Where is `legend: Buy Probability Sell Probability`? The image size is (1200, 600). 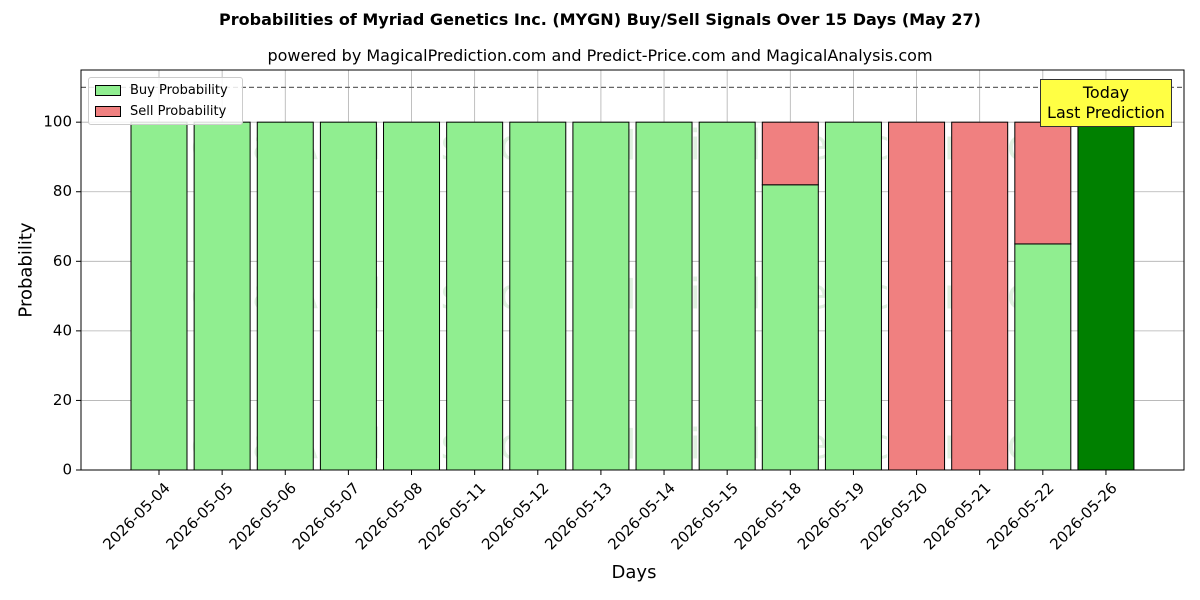
legend: Buy Probability Sell Probability is located at coordinates (165, 101).